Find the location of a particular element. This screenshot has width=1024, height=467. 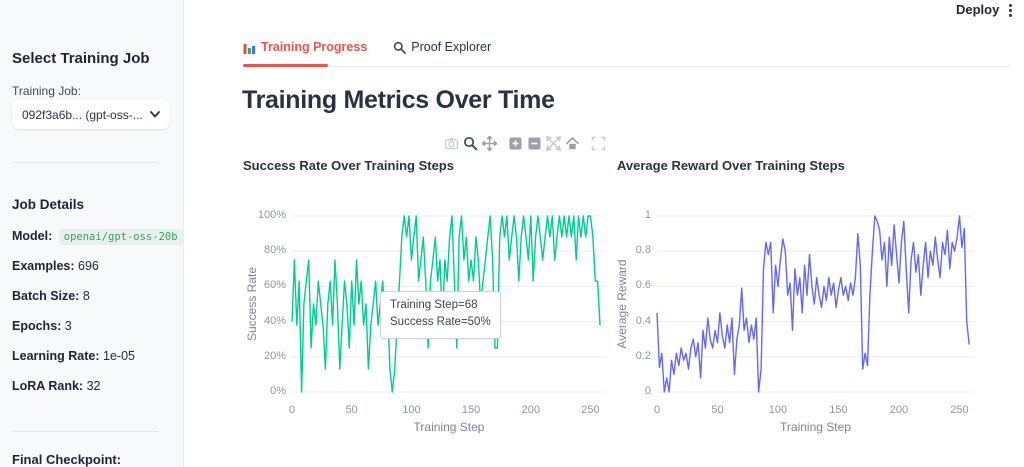

y-tick-label: 0.8 is located at coordinates (643, 250).